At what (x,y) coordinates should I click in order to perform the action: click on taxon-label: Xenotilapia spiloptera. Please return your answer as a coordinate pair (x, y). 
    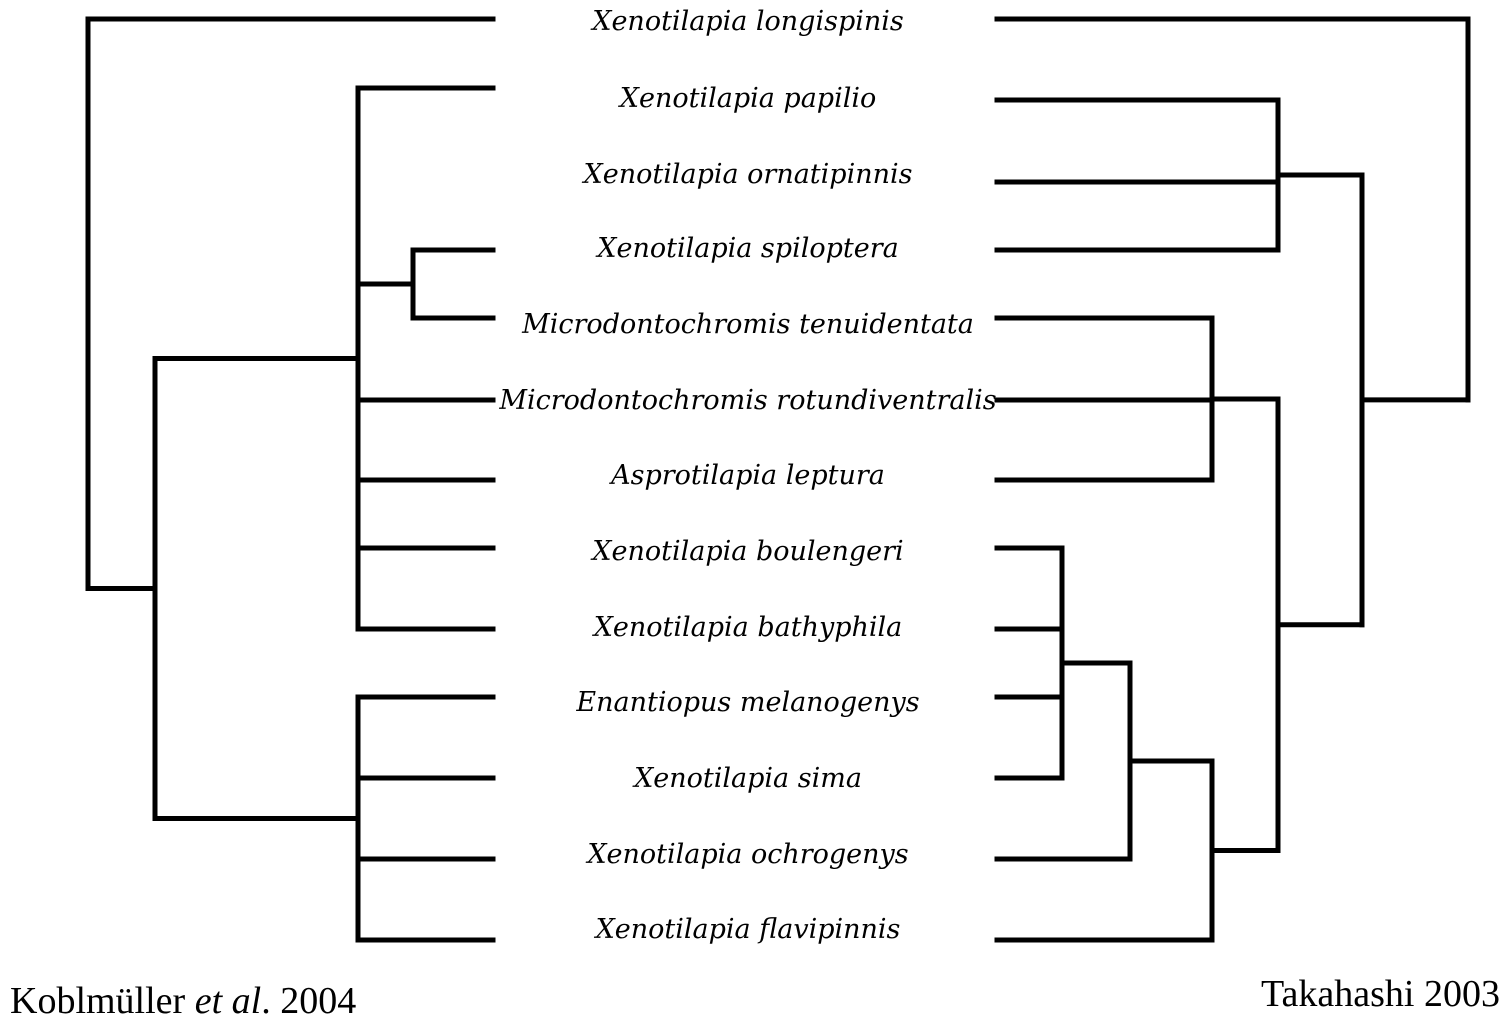
    Looking at the image, I should click on (746, 248).